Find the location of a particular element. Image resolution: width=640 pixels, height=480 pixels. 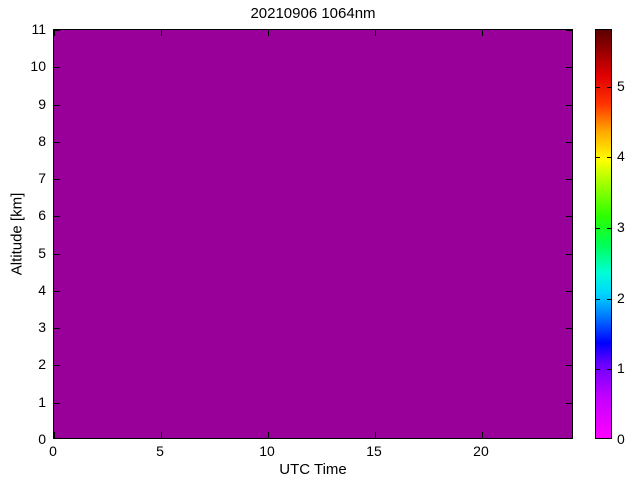

y-tick-label: 0 is located at coordinates (42, 439).